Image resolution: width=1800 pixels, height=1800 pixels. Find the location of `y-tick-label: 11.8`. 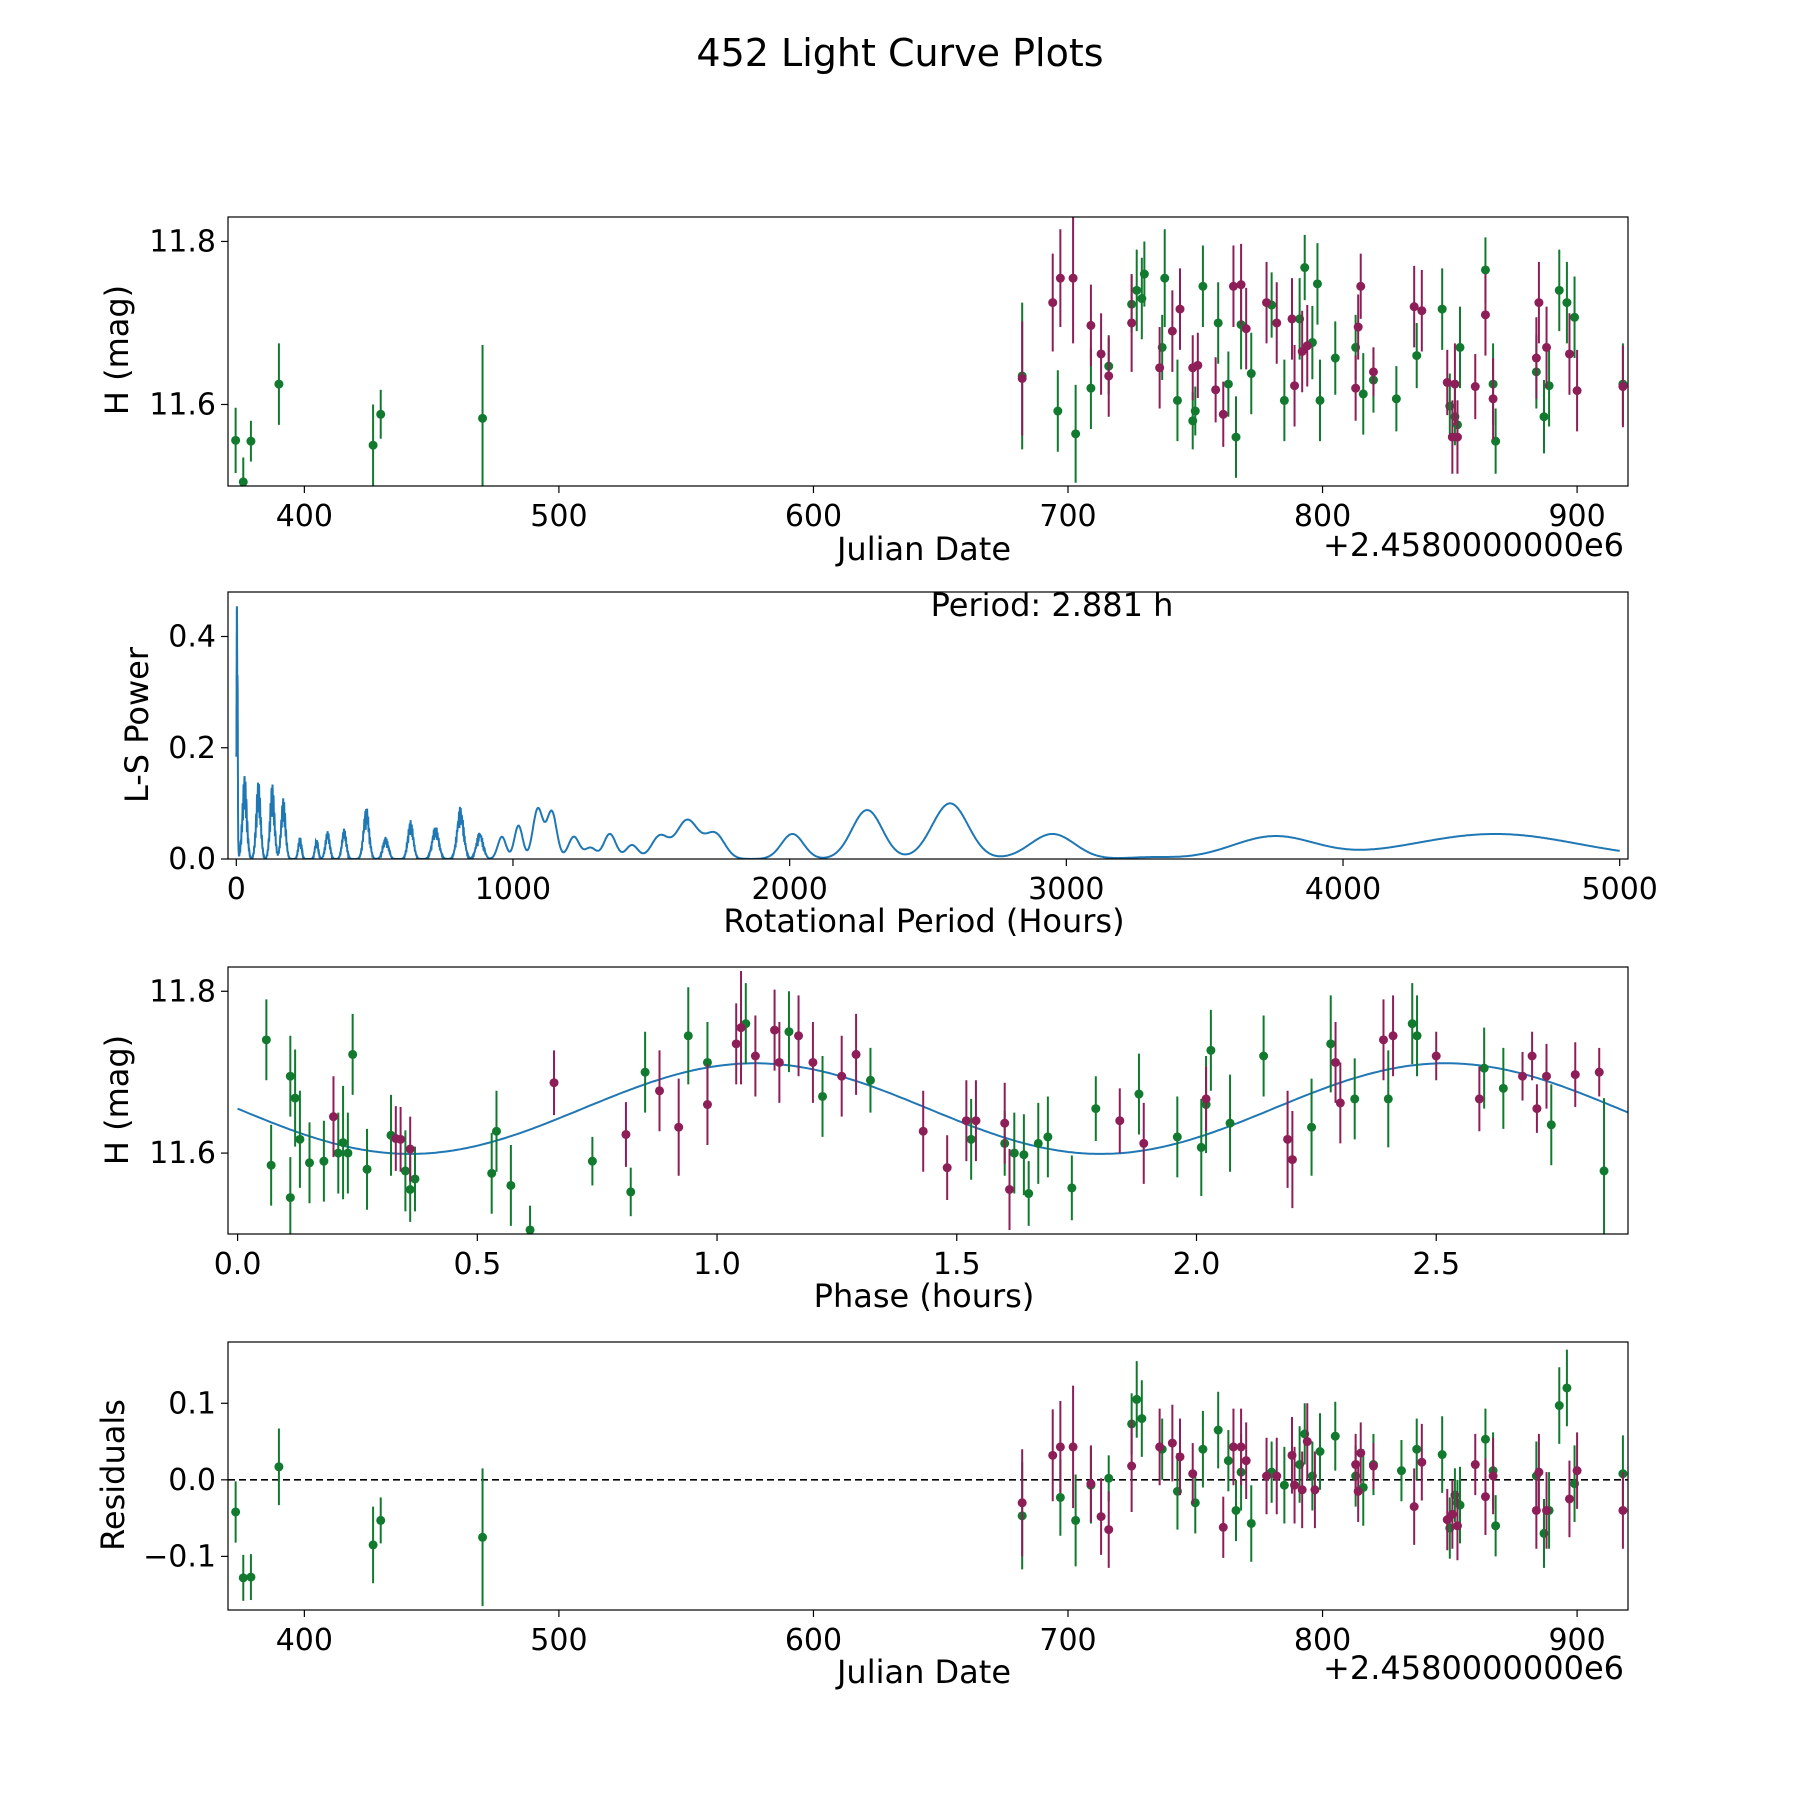

y-tick-label: 11.8 is located at coordinates (182, 241).